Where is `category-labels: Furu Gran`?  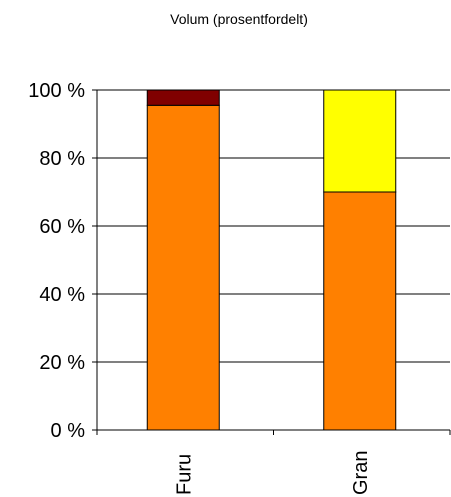
category-labels: Furu Gran is located at coordinates (272, 473).